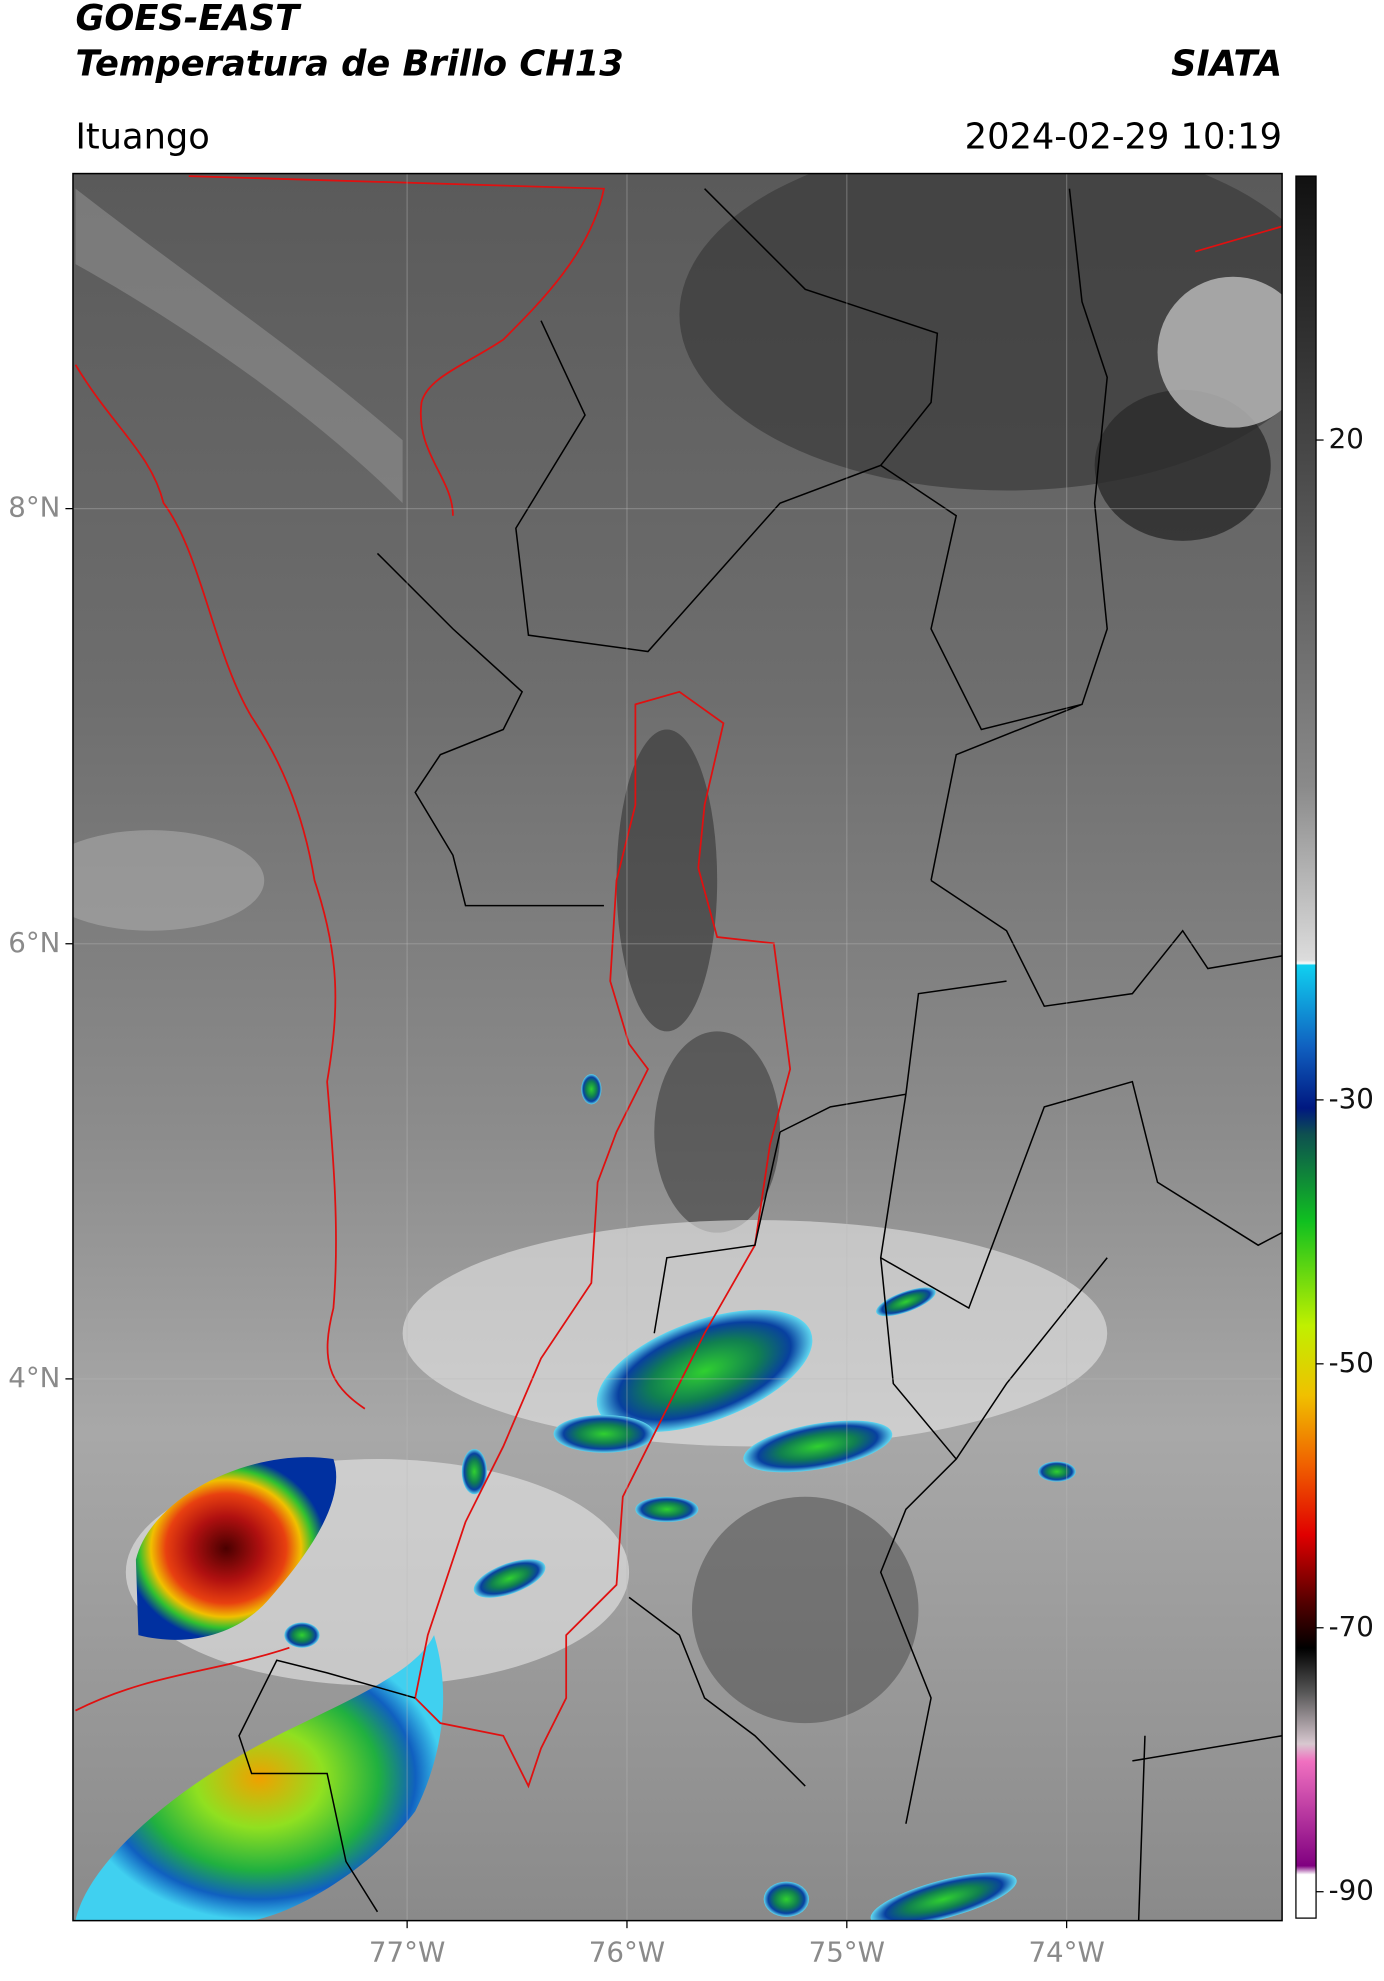 This screenshot has height=1981, width=1384. Describe the element at coordinates (142, 136) in the screenshot. I see `location: Ituango` at that location.